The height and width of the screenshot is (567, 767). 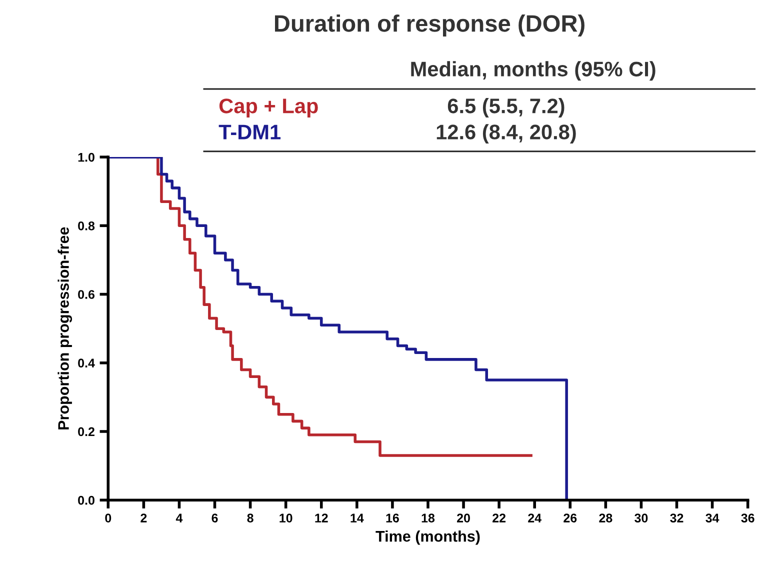 I want to click on text: 12.6 (8.4, 20.8), so click(x=506, y=134).